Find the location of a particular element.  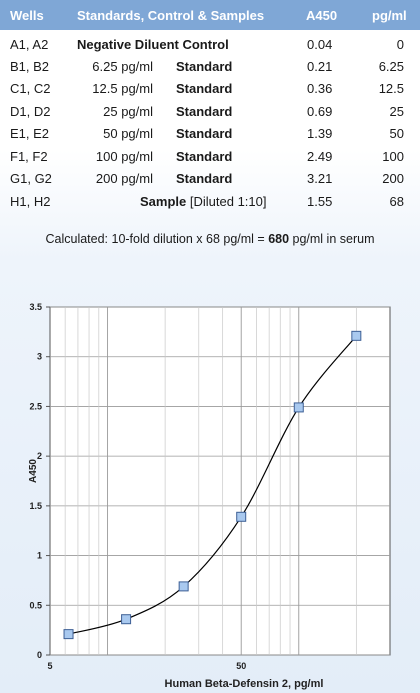

cell-wells: F1, F2 is located at coordinates (29, 156).